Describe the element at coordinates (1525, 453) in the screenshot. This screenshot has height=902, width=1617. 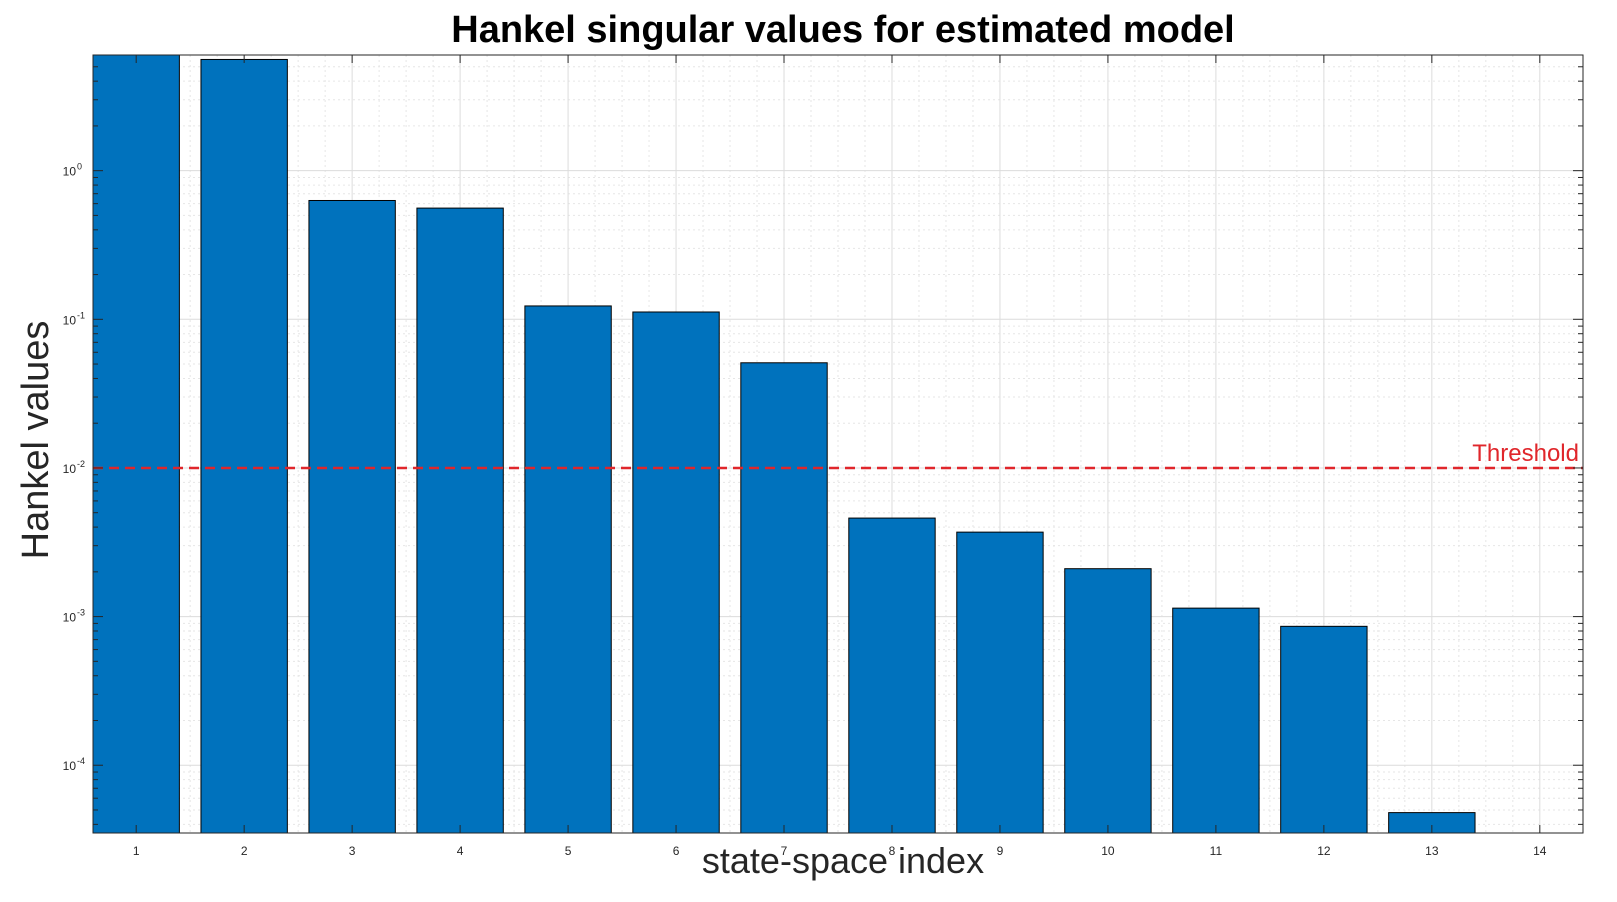
I see `threshold-label: Threshold` at that location.